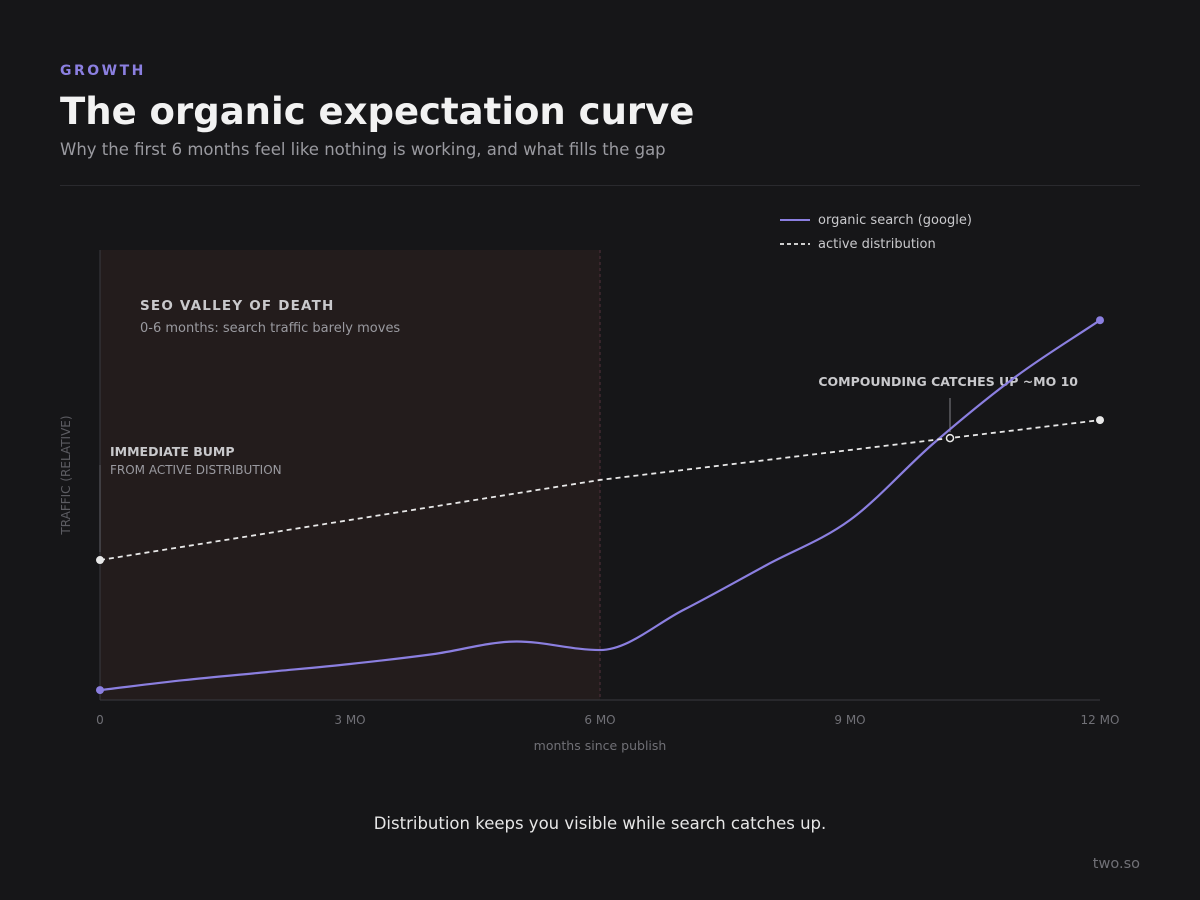 The image size is (1200, 900). What do you see at coordinates (950, 438) in the screenshot?
I see `crossover-marker` at bounding box center [950, 438].